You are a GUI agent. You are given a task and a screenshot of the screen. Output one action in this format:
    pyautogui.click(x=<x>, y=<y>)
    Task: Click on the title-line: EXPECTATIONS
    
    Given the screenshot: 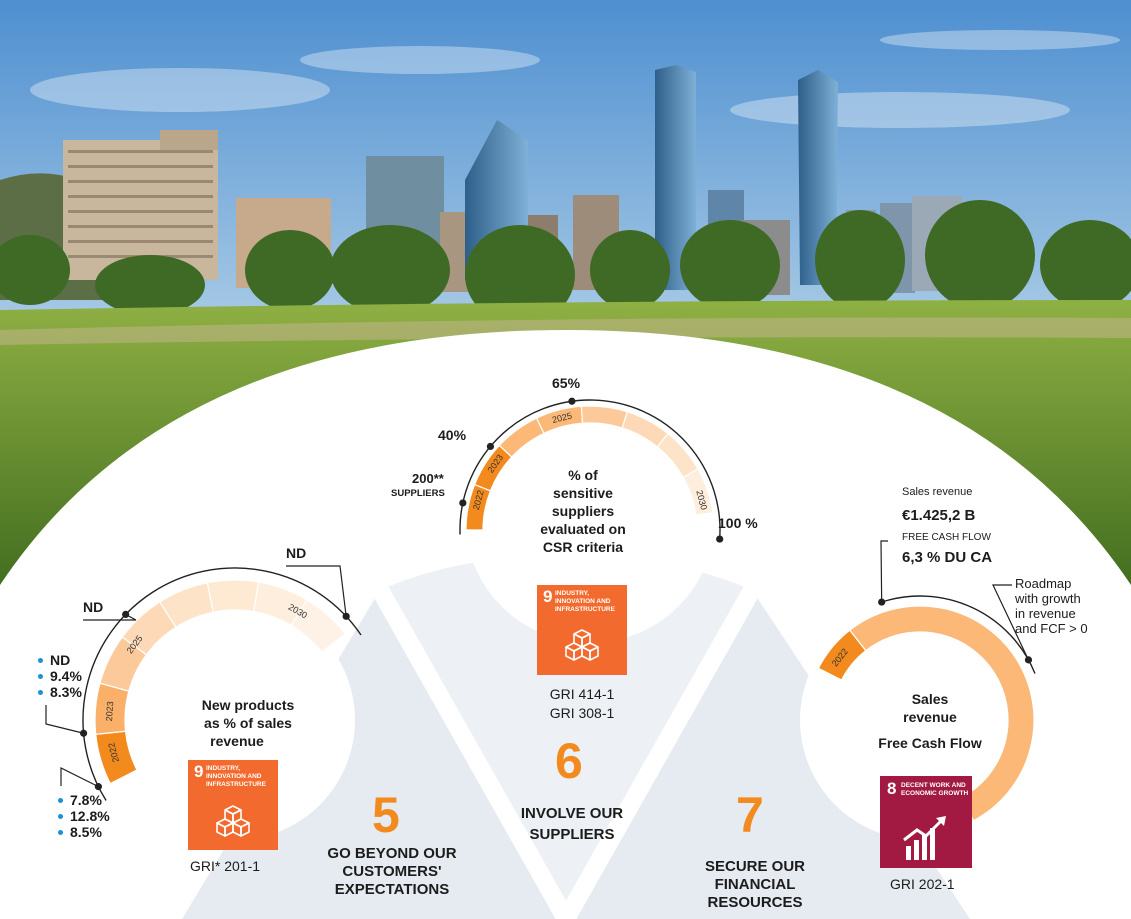 What is the action you would take?
    pyautogui.click(x=392, y=889)
    